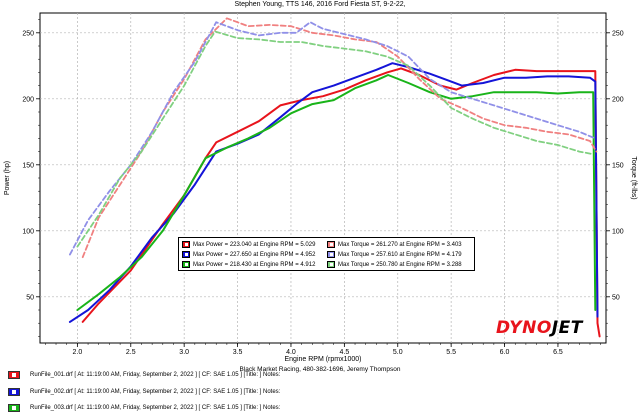 This screenshot has height=416, width=640. What do you see at coordinates (618, 165) in the screenshot?
I see `y2-tick-label: 150` at bounding box center [618, 165].